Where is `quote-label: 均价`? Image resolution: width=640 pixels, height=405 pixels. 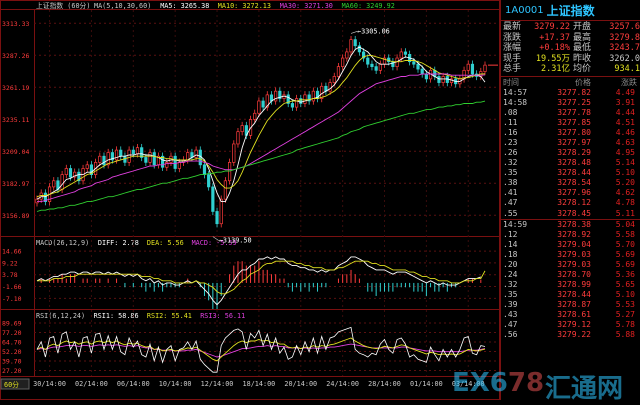 quote-label: 均价 is located at coordinates (582, 69).